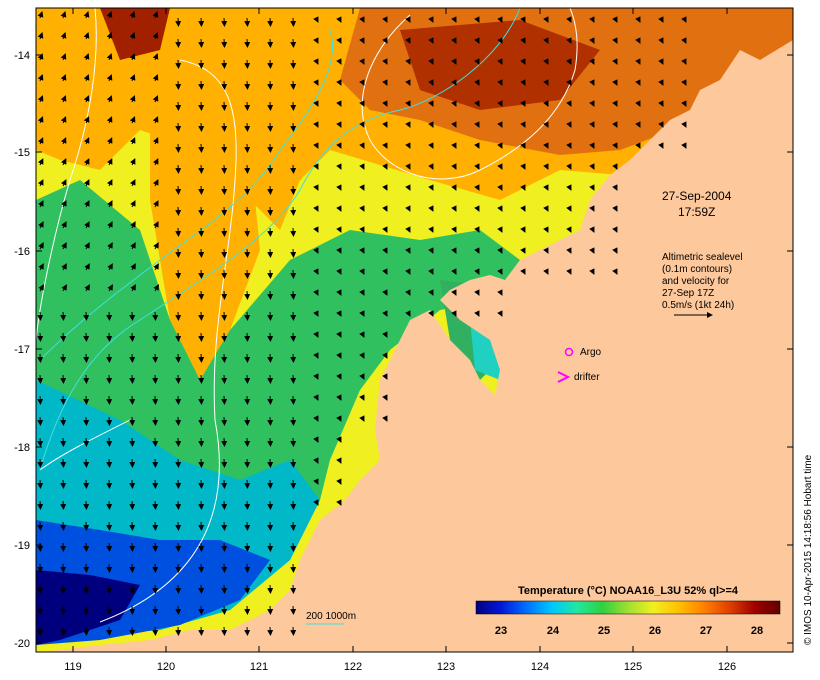 The width and height of the screenshot is (820, 680). What do you see at coordinates (591, 352) in the screenshot?
I see `argo-label: Argo` at bounding box center [591, 352].